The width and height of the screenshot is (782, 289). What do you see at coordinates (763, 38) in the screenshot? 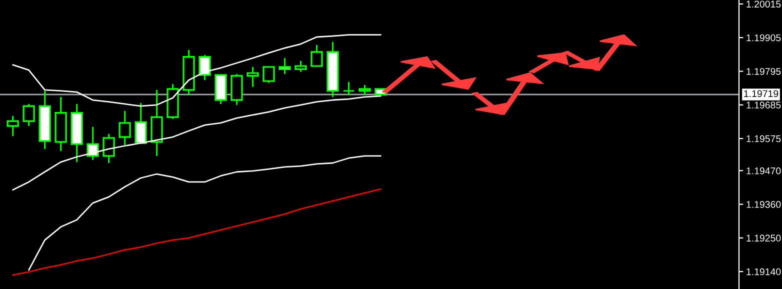
I see `y-tick-label: 1.19905` at bounding box center [763, 38].